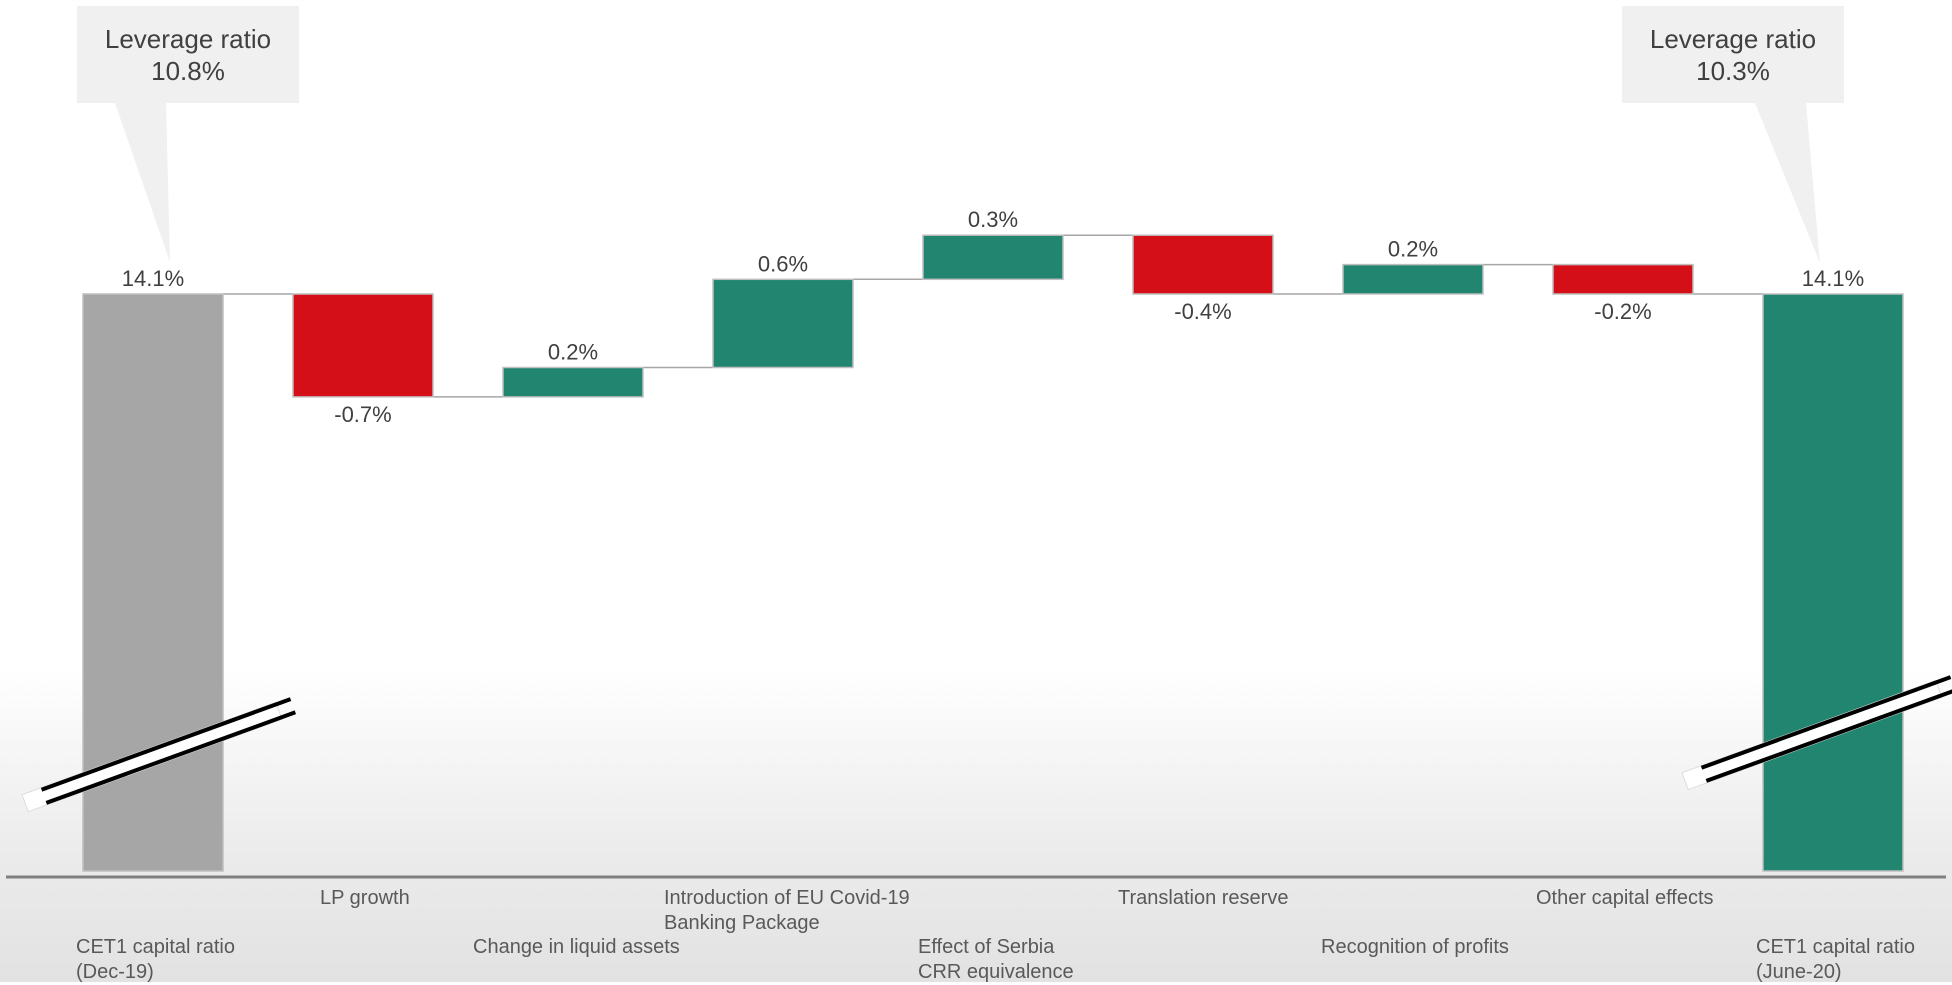  Describe the element at coordinates (159, 755) in the screenshot. I see `axis-break-left` at that location.